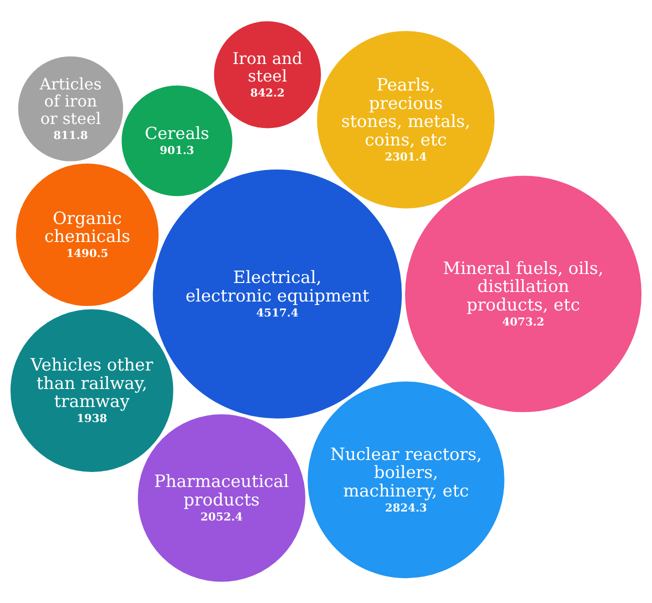  Describe the element at coordinates (177, 151) in the screenshot. I see `data-label: 901.3` at that location.